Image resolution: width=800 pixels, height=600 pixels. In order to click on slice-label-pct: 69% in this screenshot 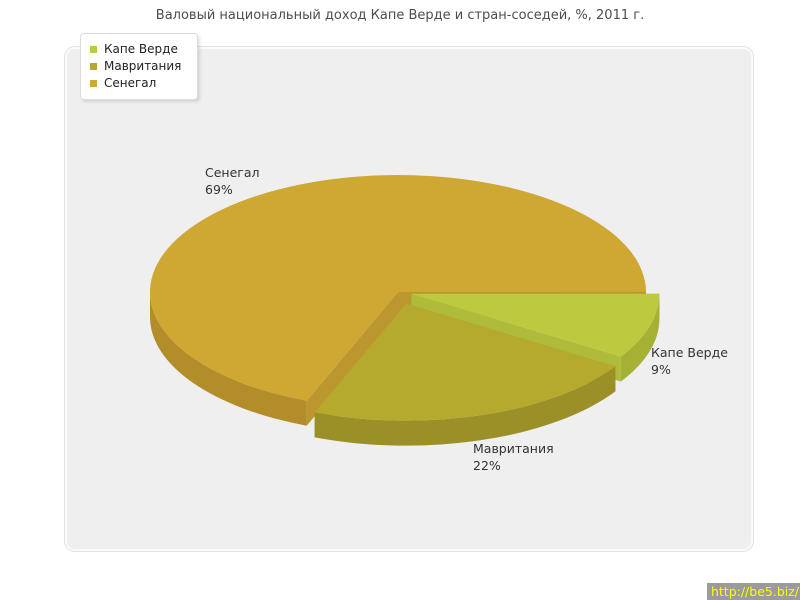, I will do `click(219, 189)`.